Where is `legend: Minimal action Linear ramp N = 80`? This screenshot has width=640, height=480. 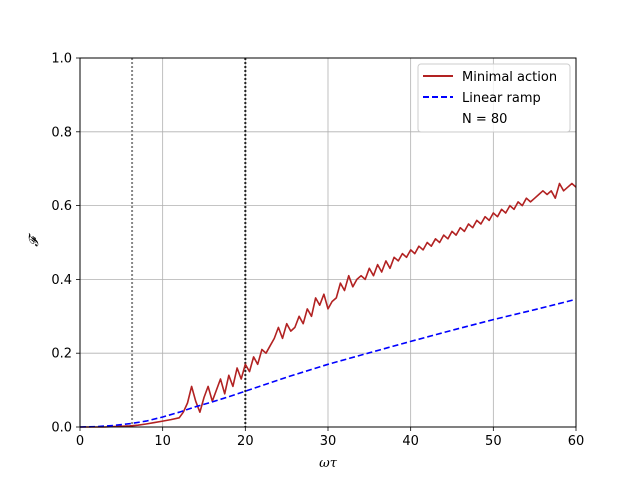 legend: Minimal action Linear ramp N = 80 is located at coordinates (494, 98).